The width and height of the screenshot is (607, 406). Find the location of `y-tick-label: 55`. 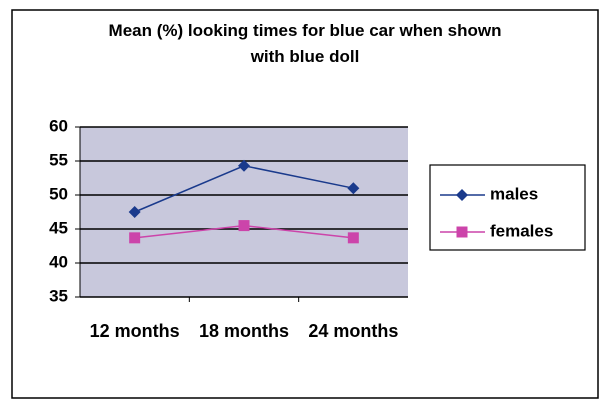

y-tick-label: 55 is located at coordinates (58, 159).